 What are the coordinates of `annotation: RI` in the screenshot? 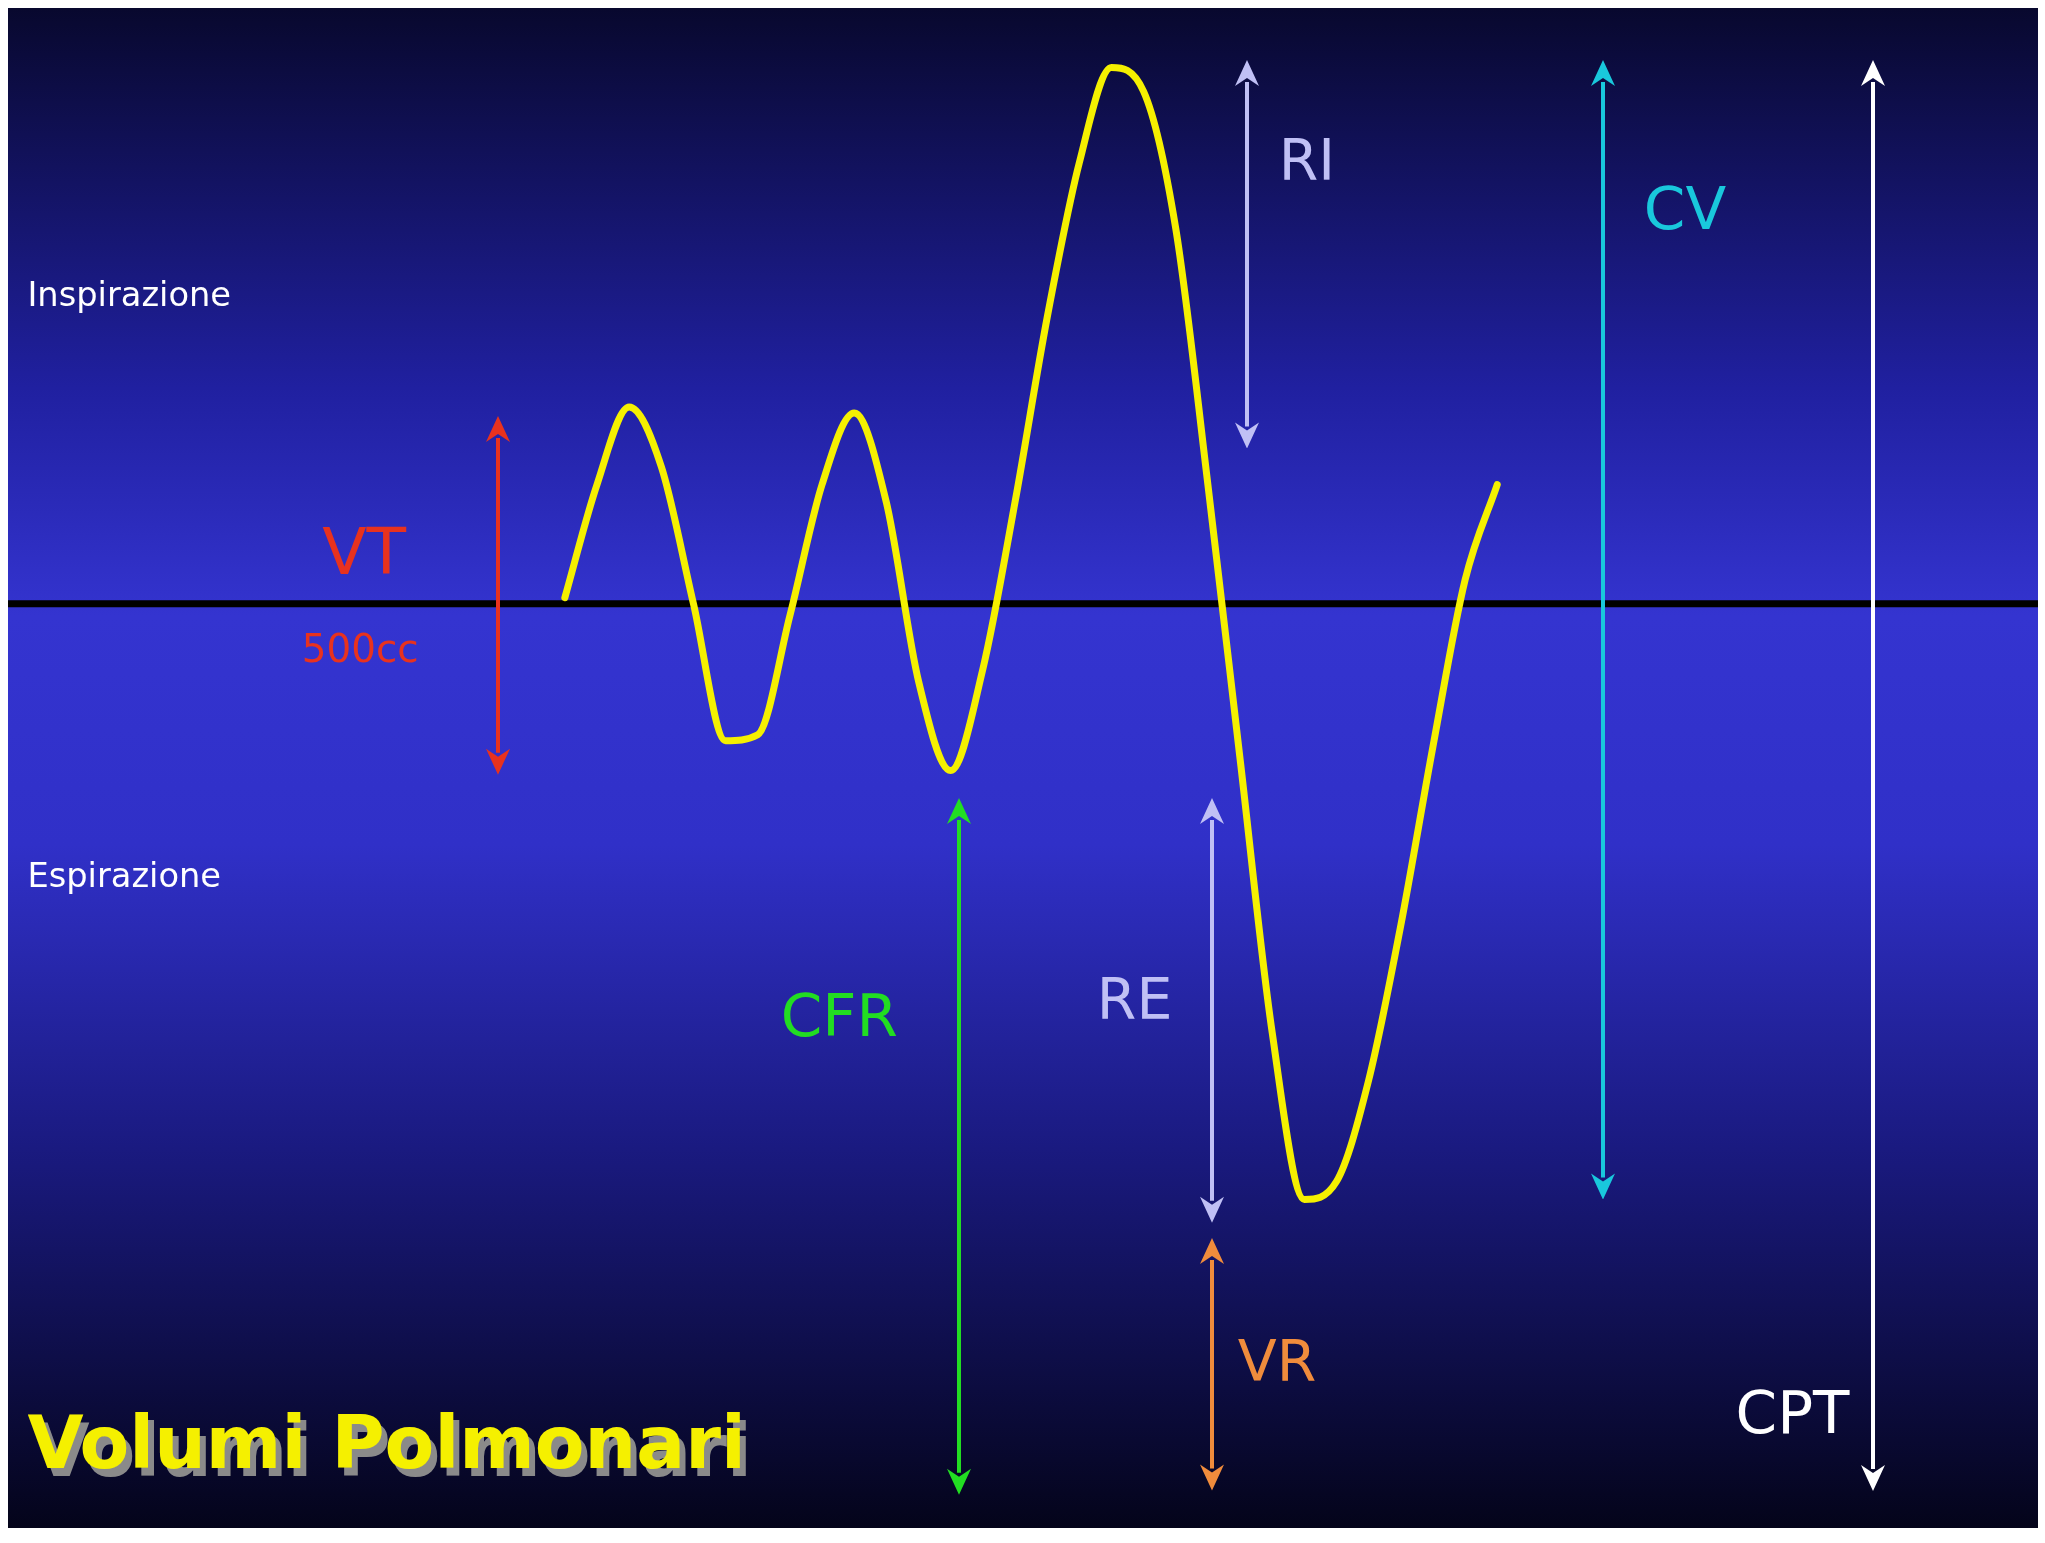 It's located at (1307, 159).